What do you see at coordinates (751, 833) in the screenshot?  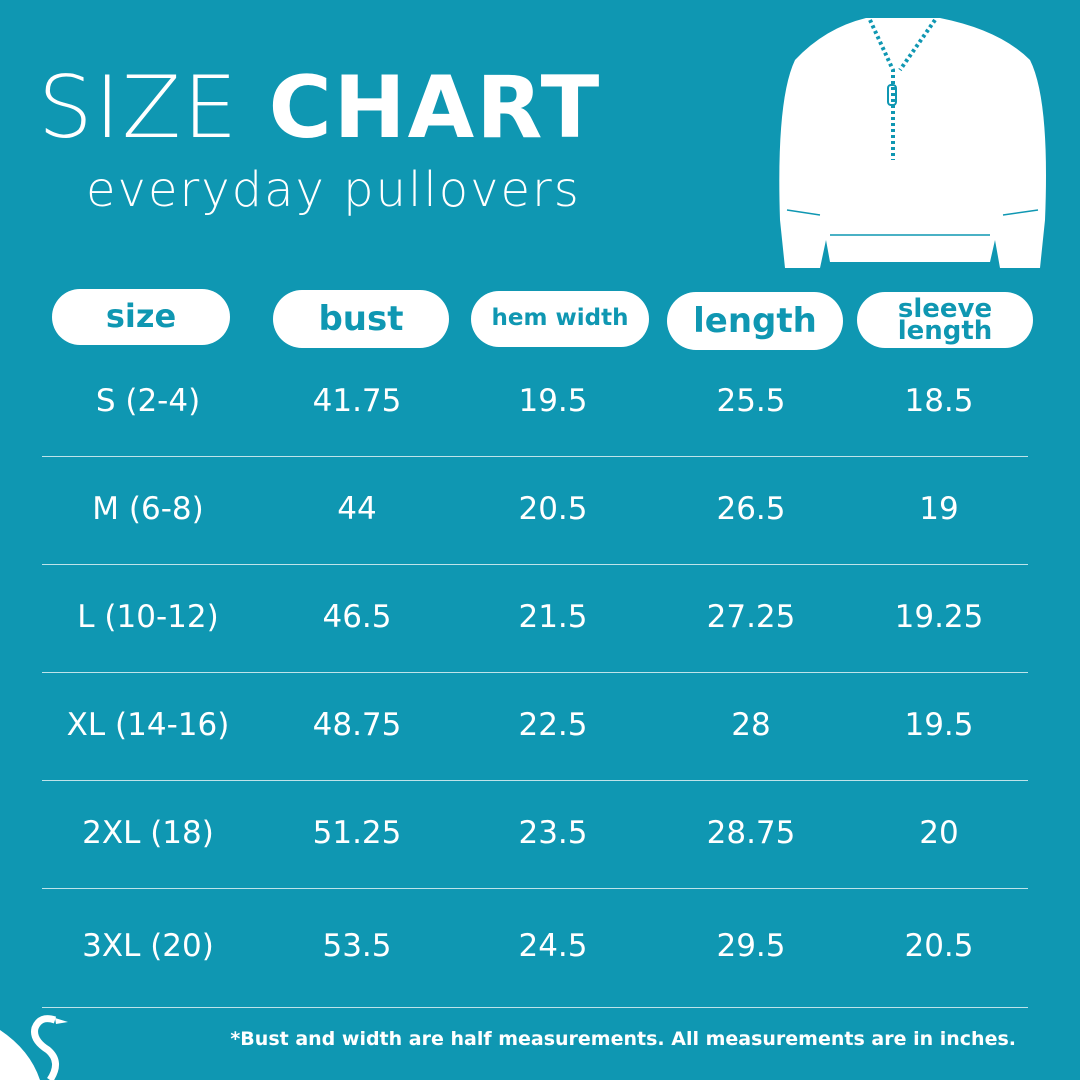 I see `table-cell: 28.75` at bounding box center [751, 833].